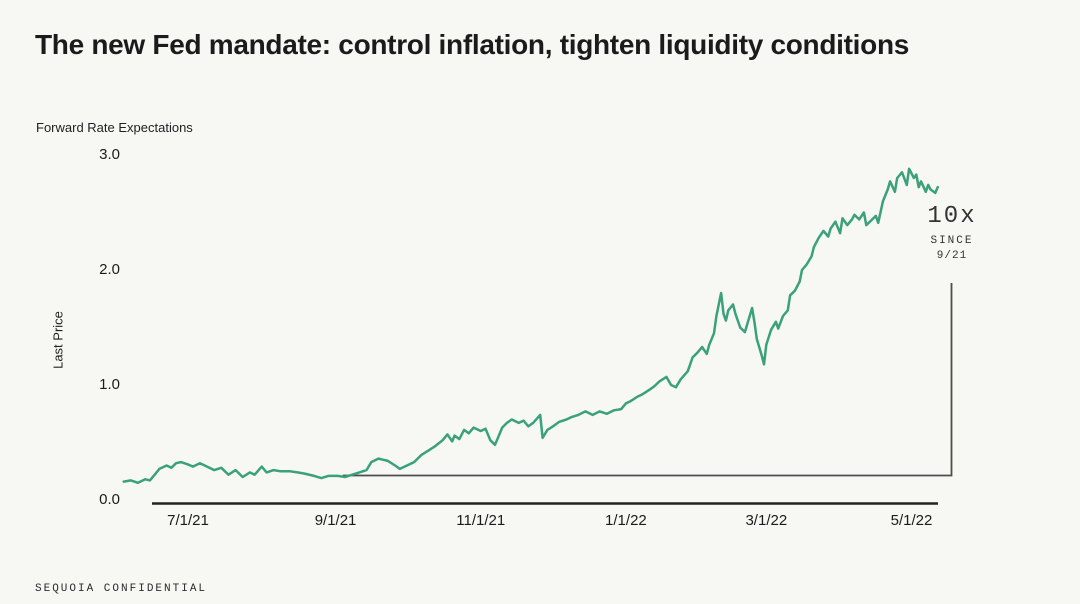 This screenshot has width=1080, height=604. What do you see at coordinates (952, 234) in the screenshot?
I see `chart-annotation: 10x SINCE 9/21` at bounding box center [952, 234].